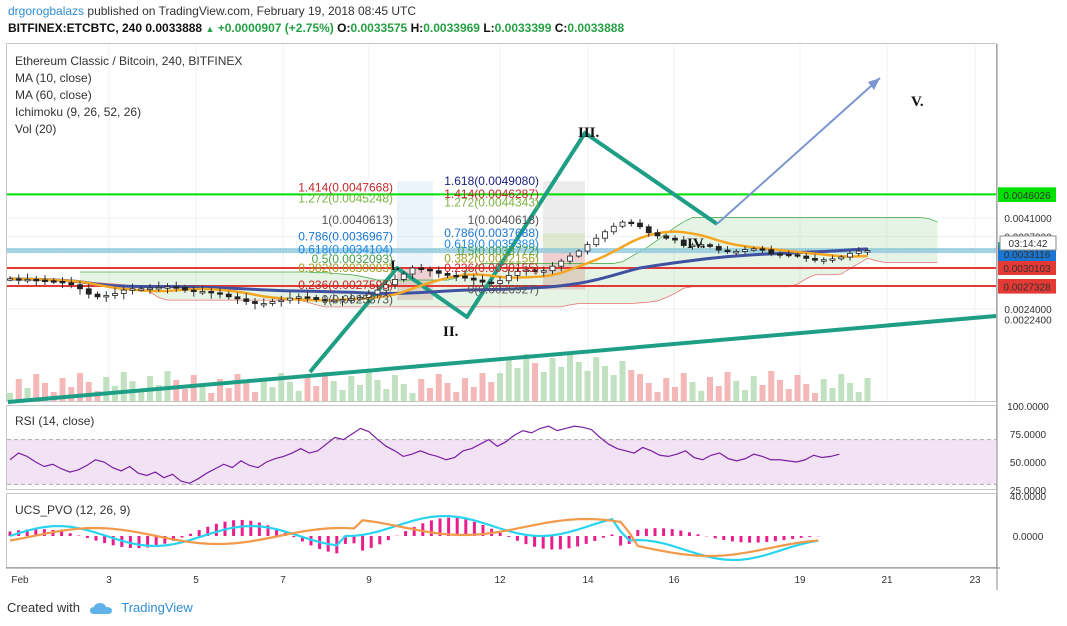  Describe the element at coordinates (500, 580) in the screenshot. I see `time-tick: 12` at that location.